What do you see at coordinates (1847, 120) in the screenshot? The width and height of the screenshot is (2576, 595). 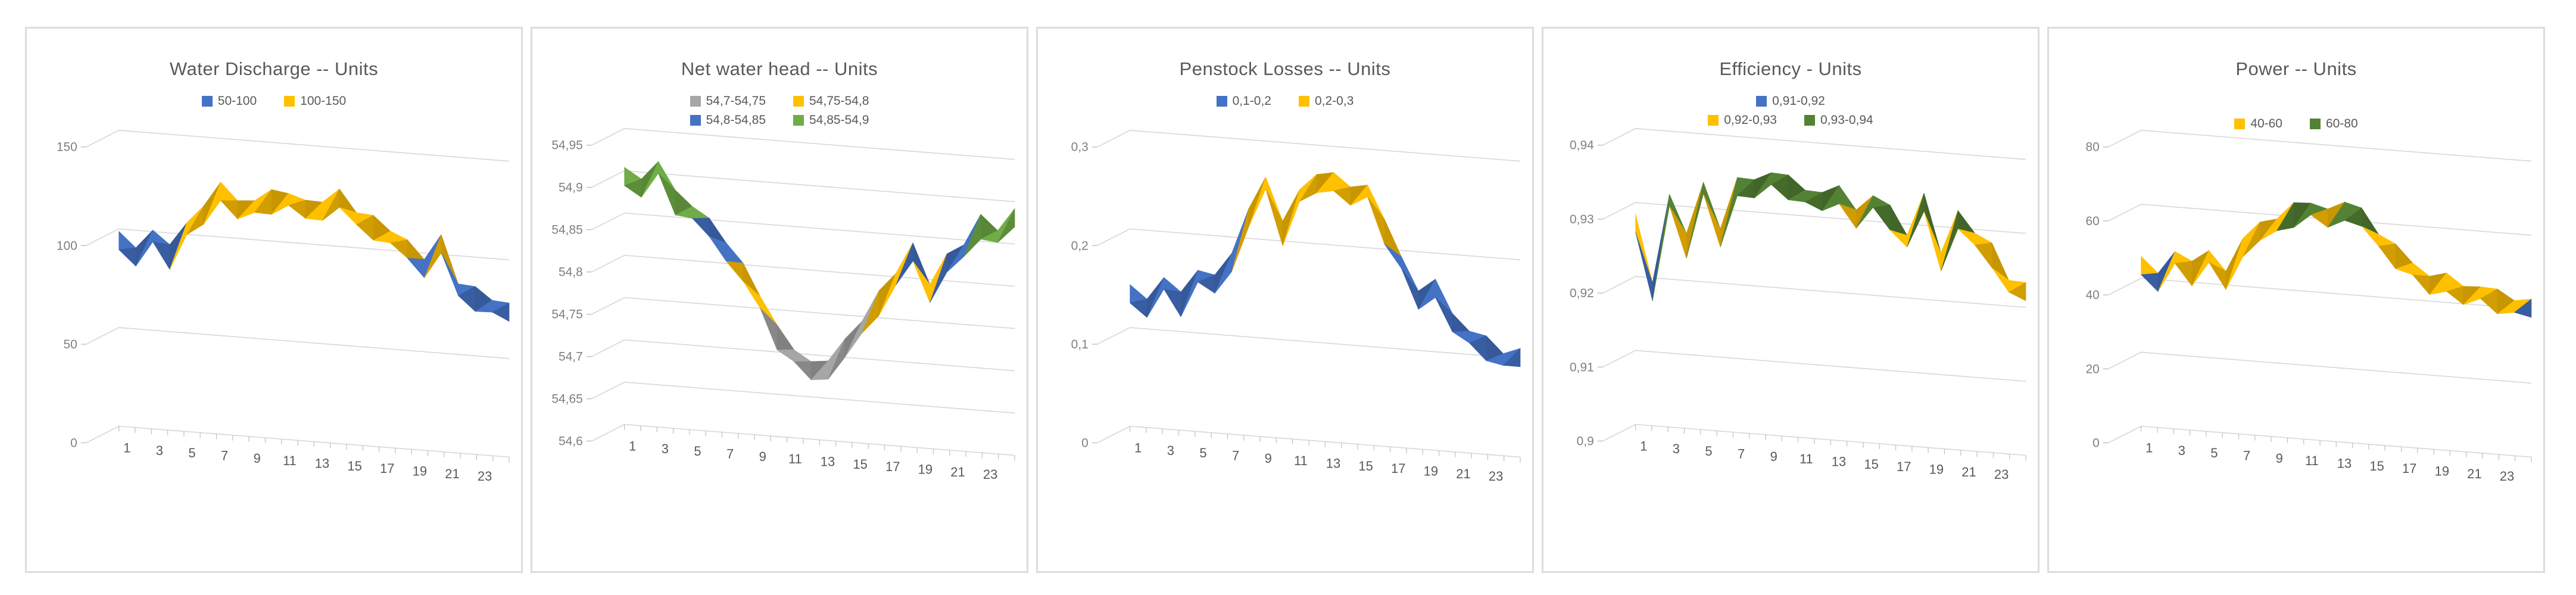 I see `legend-label: 0,93-0,94` at bounding box center [1847, 120].